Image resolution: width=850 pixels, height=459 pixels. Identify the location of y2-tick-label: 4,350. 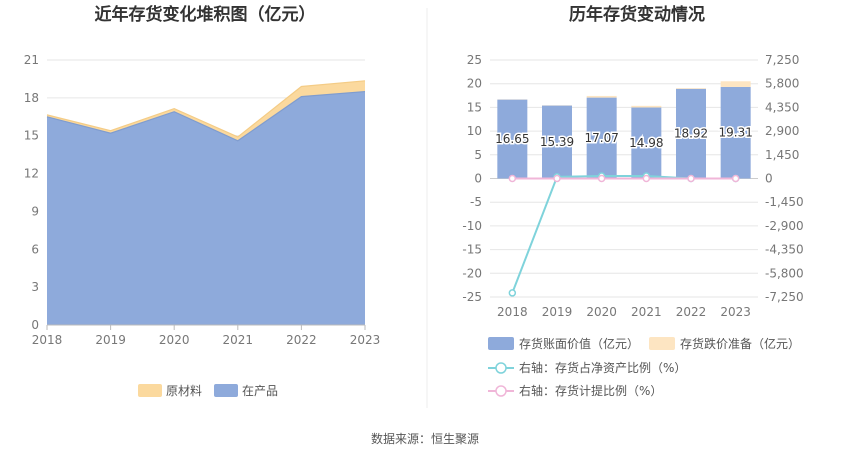
(782, 107).